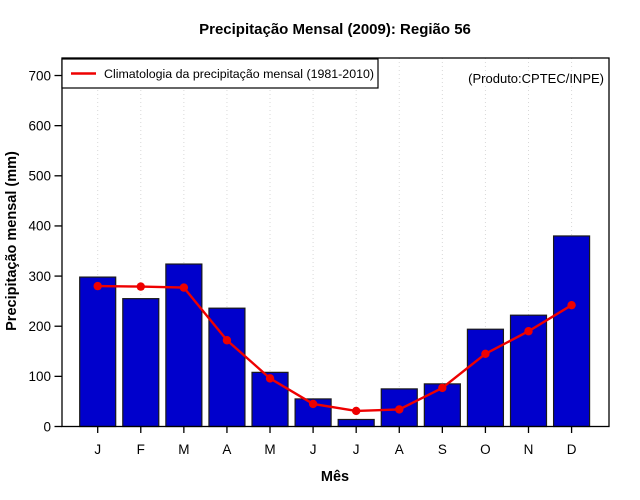 The image size is (640, 500). What do you see at coordinates (335, 477) in the screenshot?
I see `x-axis-label: Mês` at bounding box center [335, 477].